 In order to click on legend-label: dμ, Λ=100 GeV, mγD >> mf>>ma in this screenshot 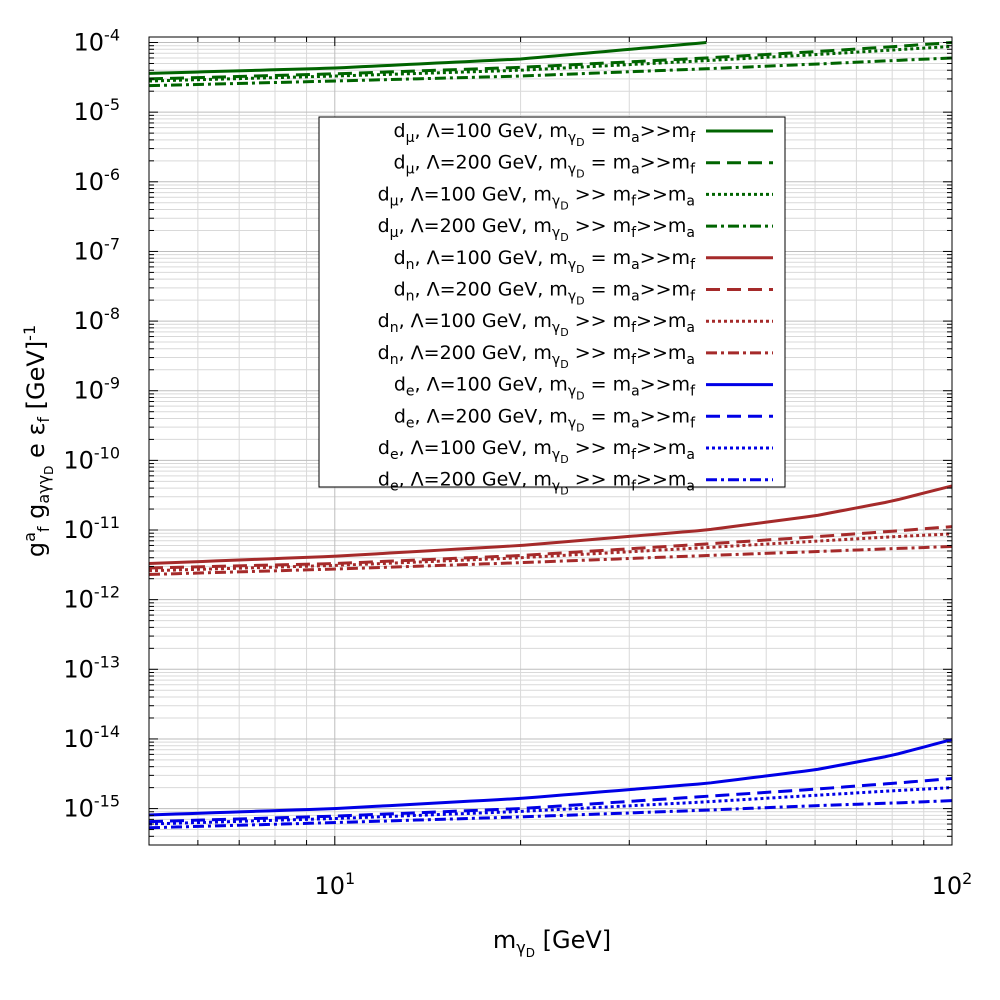, I will do `click(536, 197)`.